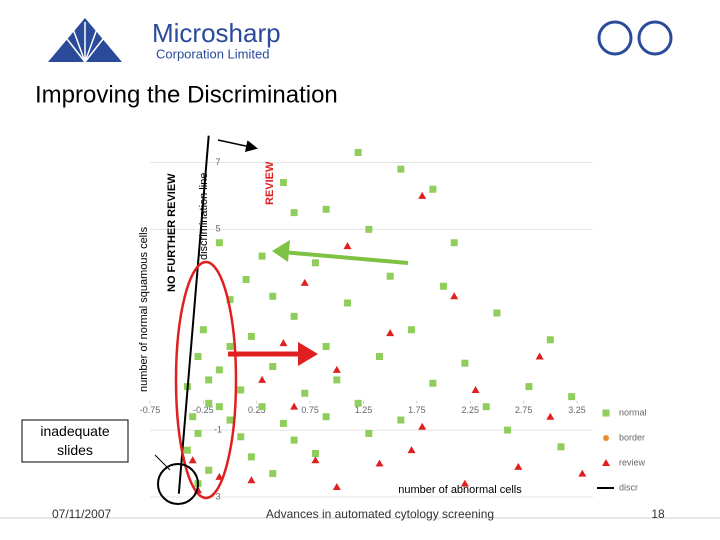 The width and height of the screenshot is (720, 540). Describe the element at coordinates (460, 490) in the screenshot. I see `x-label: number of abnormal cells` at that location.